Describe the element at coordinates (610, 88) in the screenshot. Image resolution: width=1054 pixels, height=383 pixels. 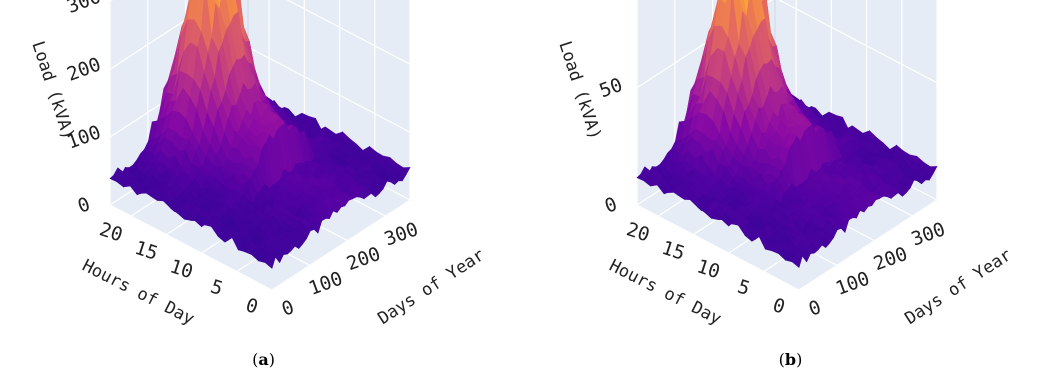
I see `load-tick-label: 50` at that location.